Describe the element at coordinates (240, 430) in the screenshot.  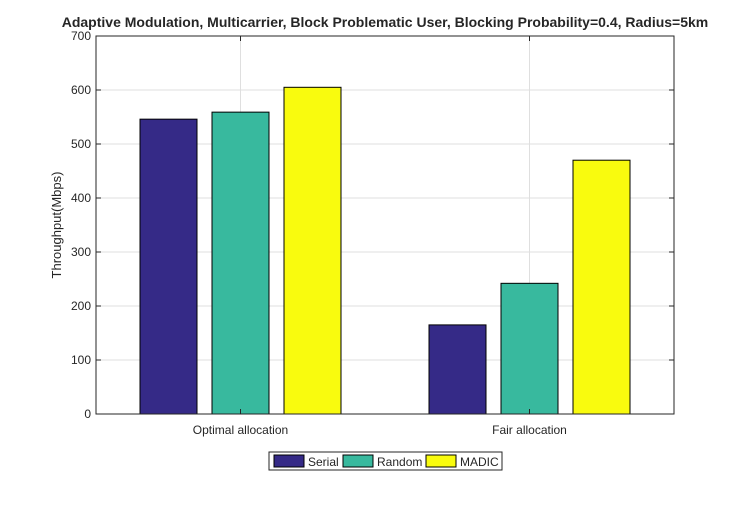
I see `x-tick-label: Optimal allocation` at that location.